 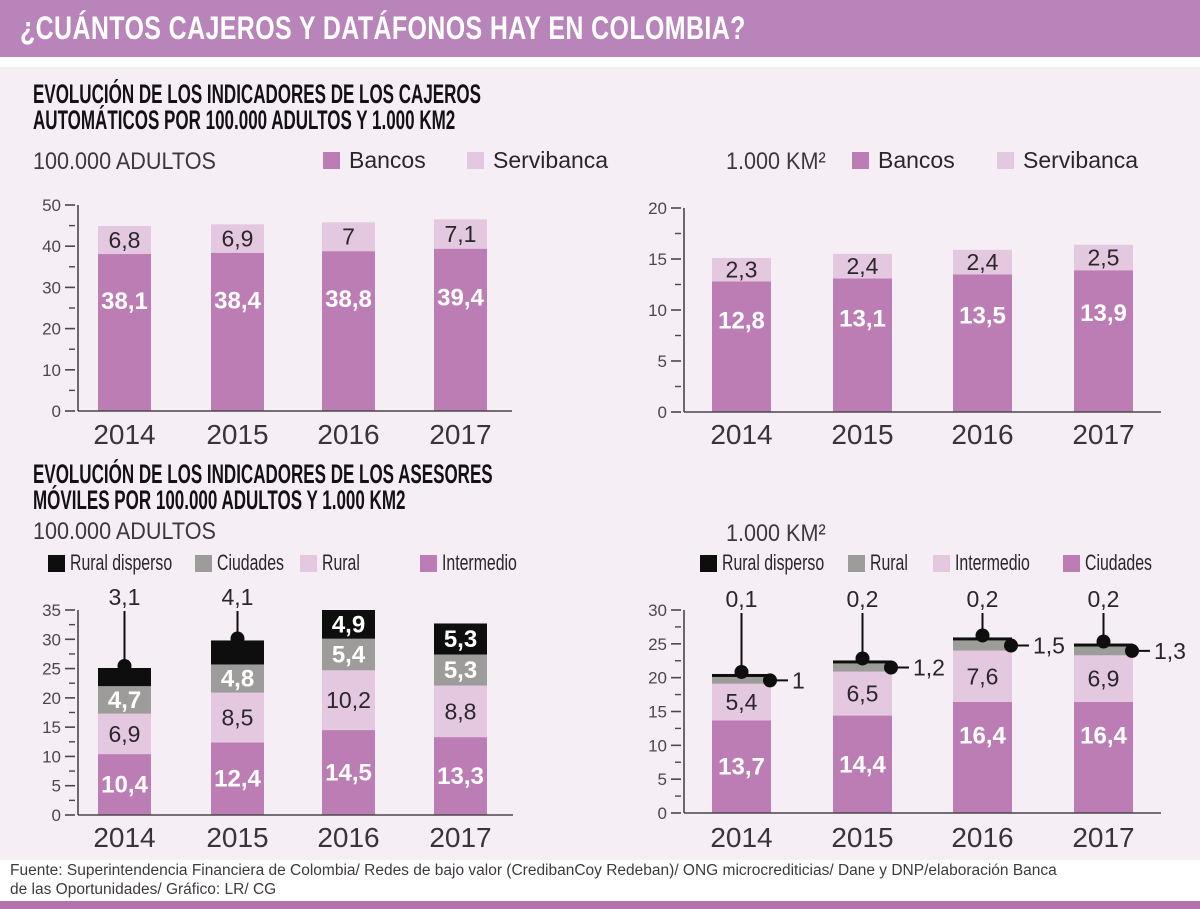 I want to click on bar-value-label: 8,5, so click(x=238, y=717).